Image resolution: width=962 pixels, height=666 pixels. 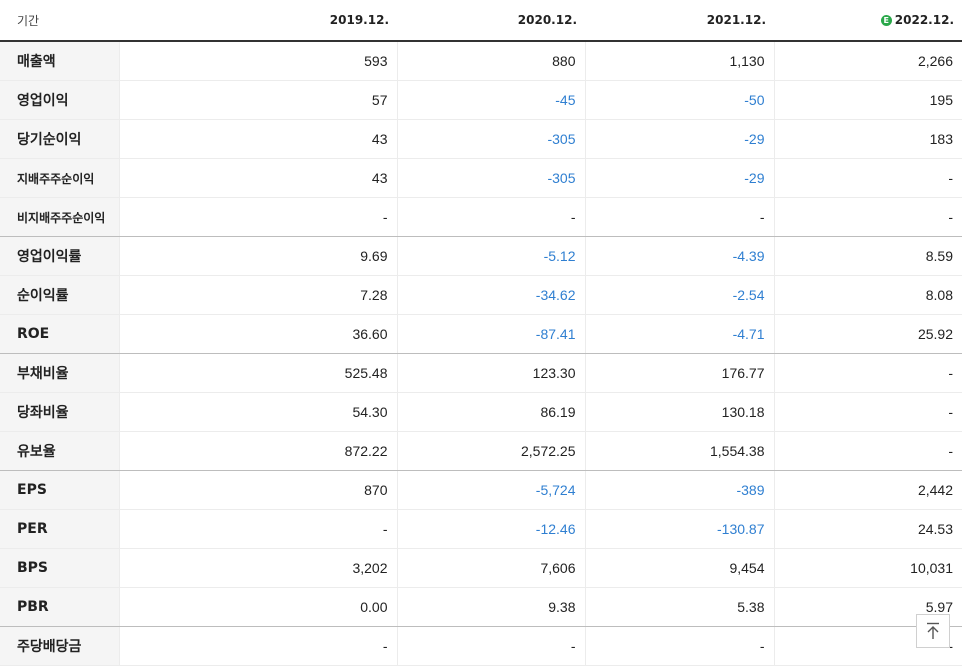 What do you see at coordinates (59, 295) in the screenshot?
I see `row-label: 순이익률` at bounding box center [59, 295].